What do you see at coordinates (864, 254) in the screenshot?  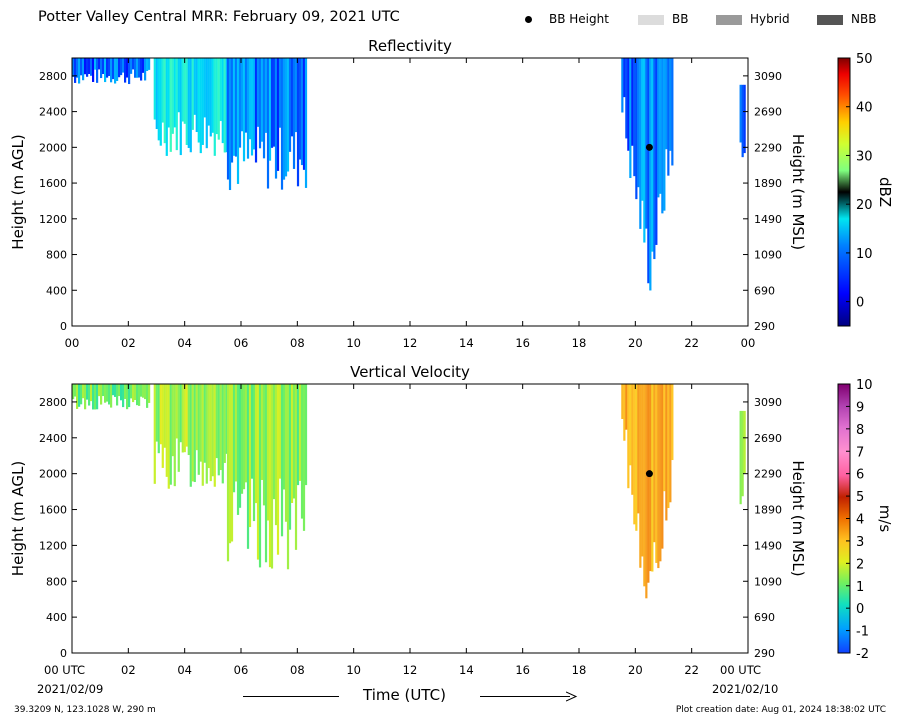 I see `colorbar-tick-label: 10` at bounding box center [864, 254].